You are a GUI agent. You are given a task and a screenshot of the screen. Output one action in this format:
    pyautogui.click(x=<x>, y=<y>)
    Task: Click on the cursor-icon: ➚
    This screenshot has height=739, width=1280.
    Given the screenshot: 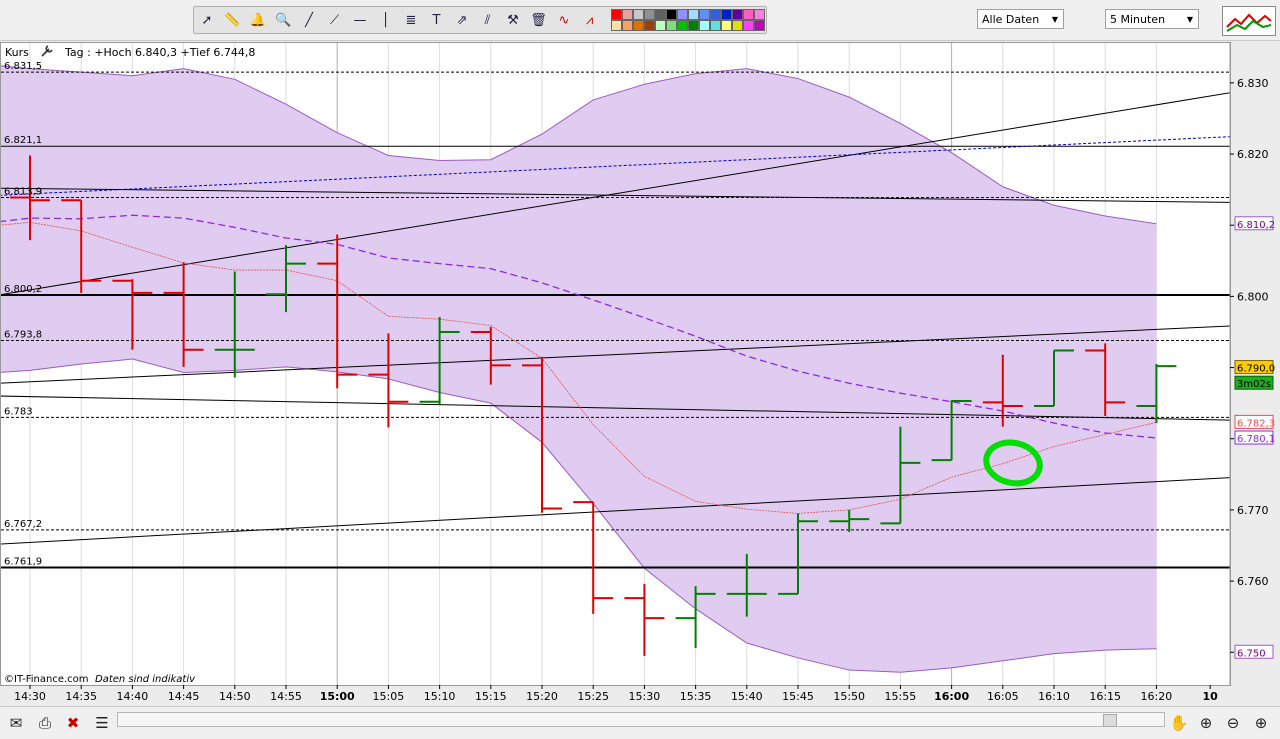 What is the action you would take?
    pyautogui.click(x=207, y=20)
    